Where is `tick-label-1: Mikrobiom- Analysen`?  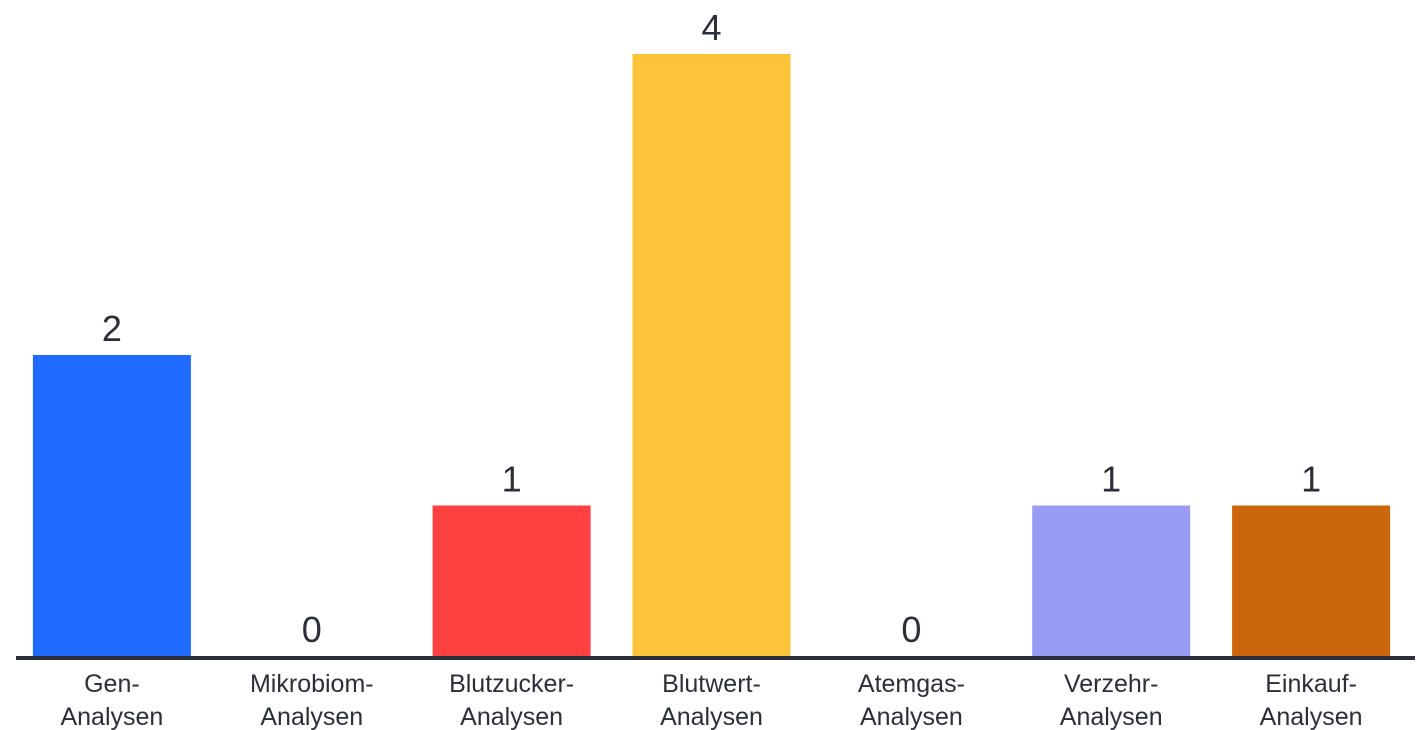
tick-label-1: Mikrobiom- Analysen is located at coordinates (312, 700).